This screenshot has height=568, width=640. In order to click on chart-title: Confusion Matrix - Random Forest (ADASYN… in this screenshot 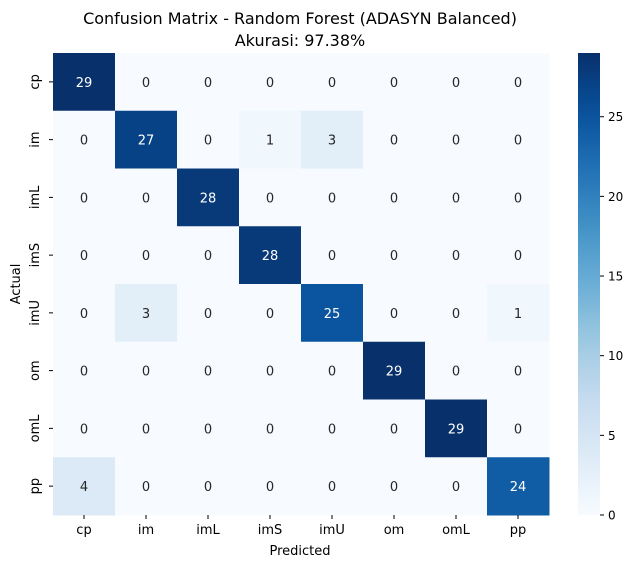, I will do `click(300, 18)`.